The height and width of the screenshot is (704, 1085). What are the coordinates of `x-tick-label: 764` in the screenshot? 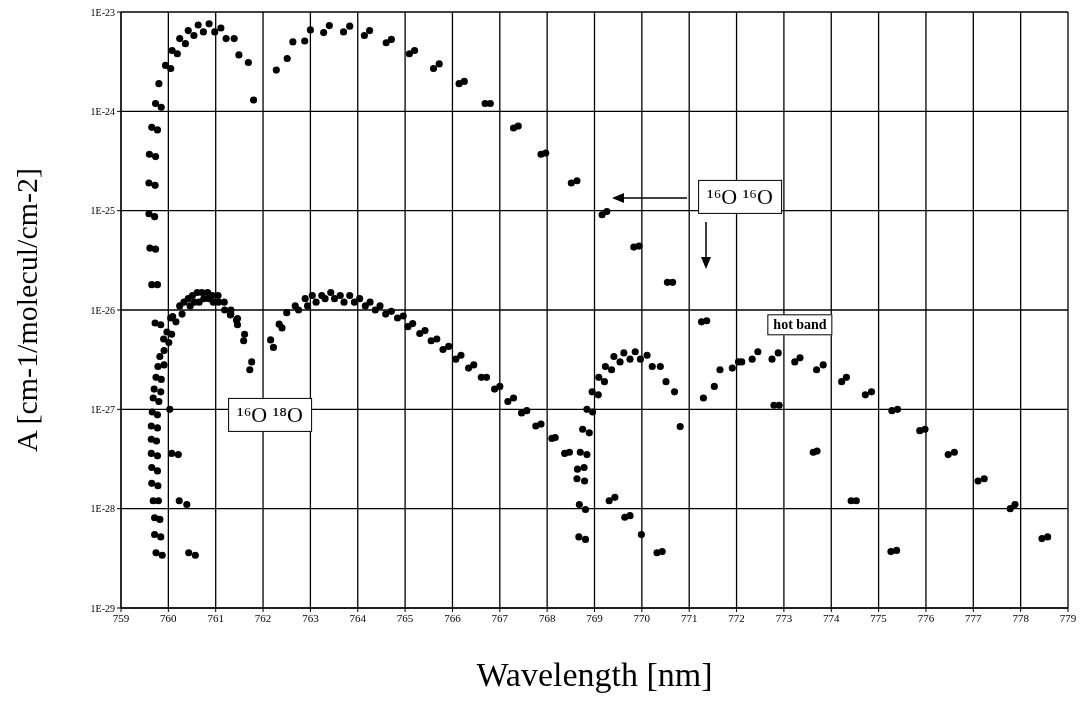 It's located at (358, 617).